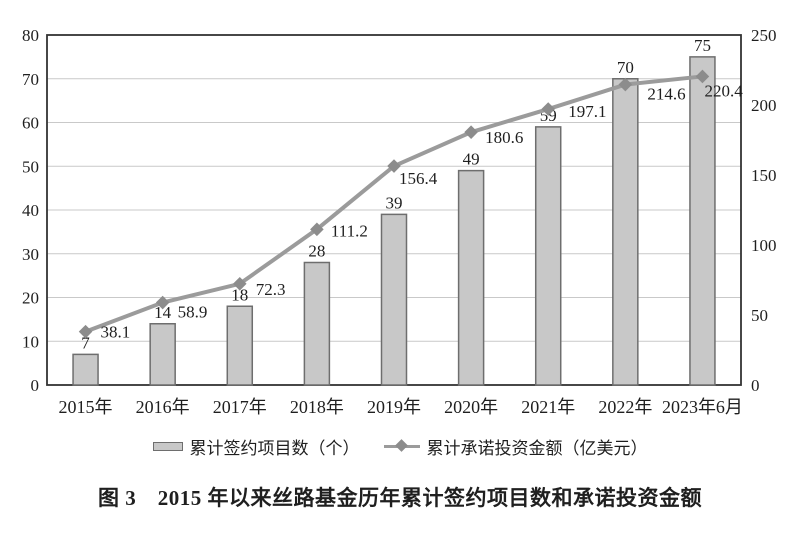 Image resolution: width=800 pixels, height=549 pixels. I want to click on x-axis-label: 2020年, so click(471, 407).